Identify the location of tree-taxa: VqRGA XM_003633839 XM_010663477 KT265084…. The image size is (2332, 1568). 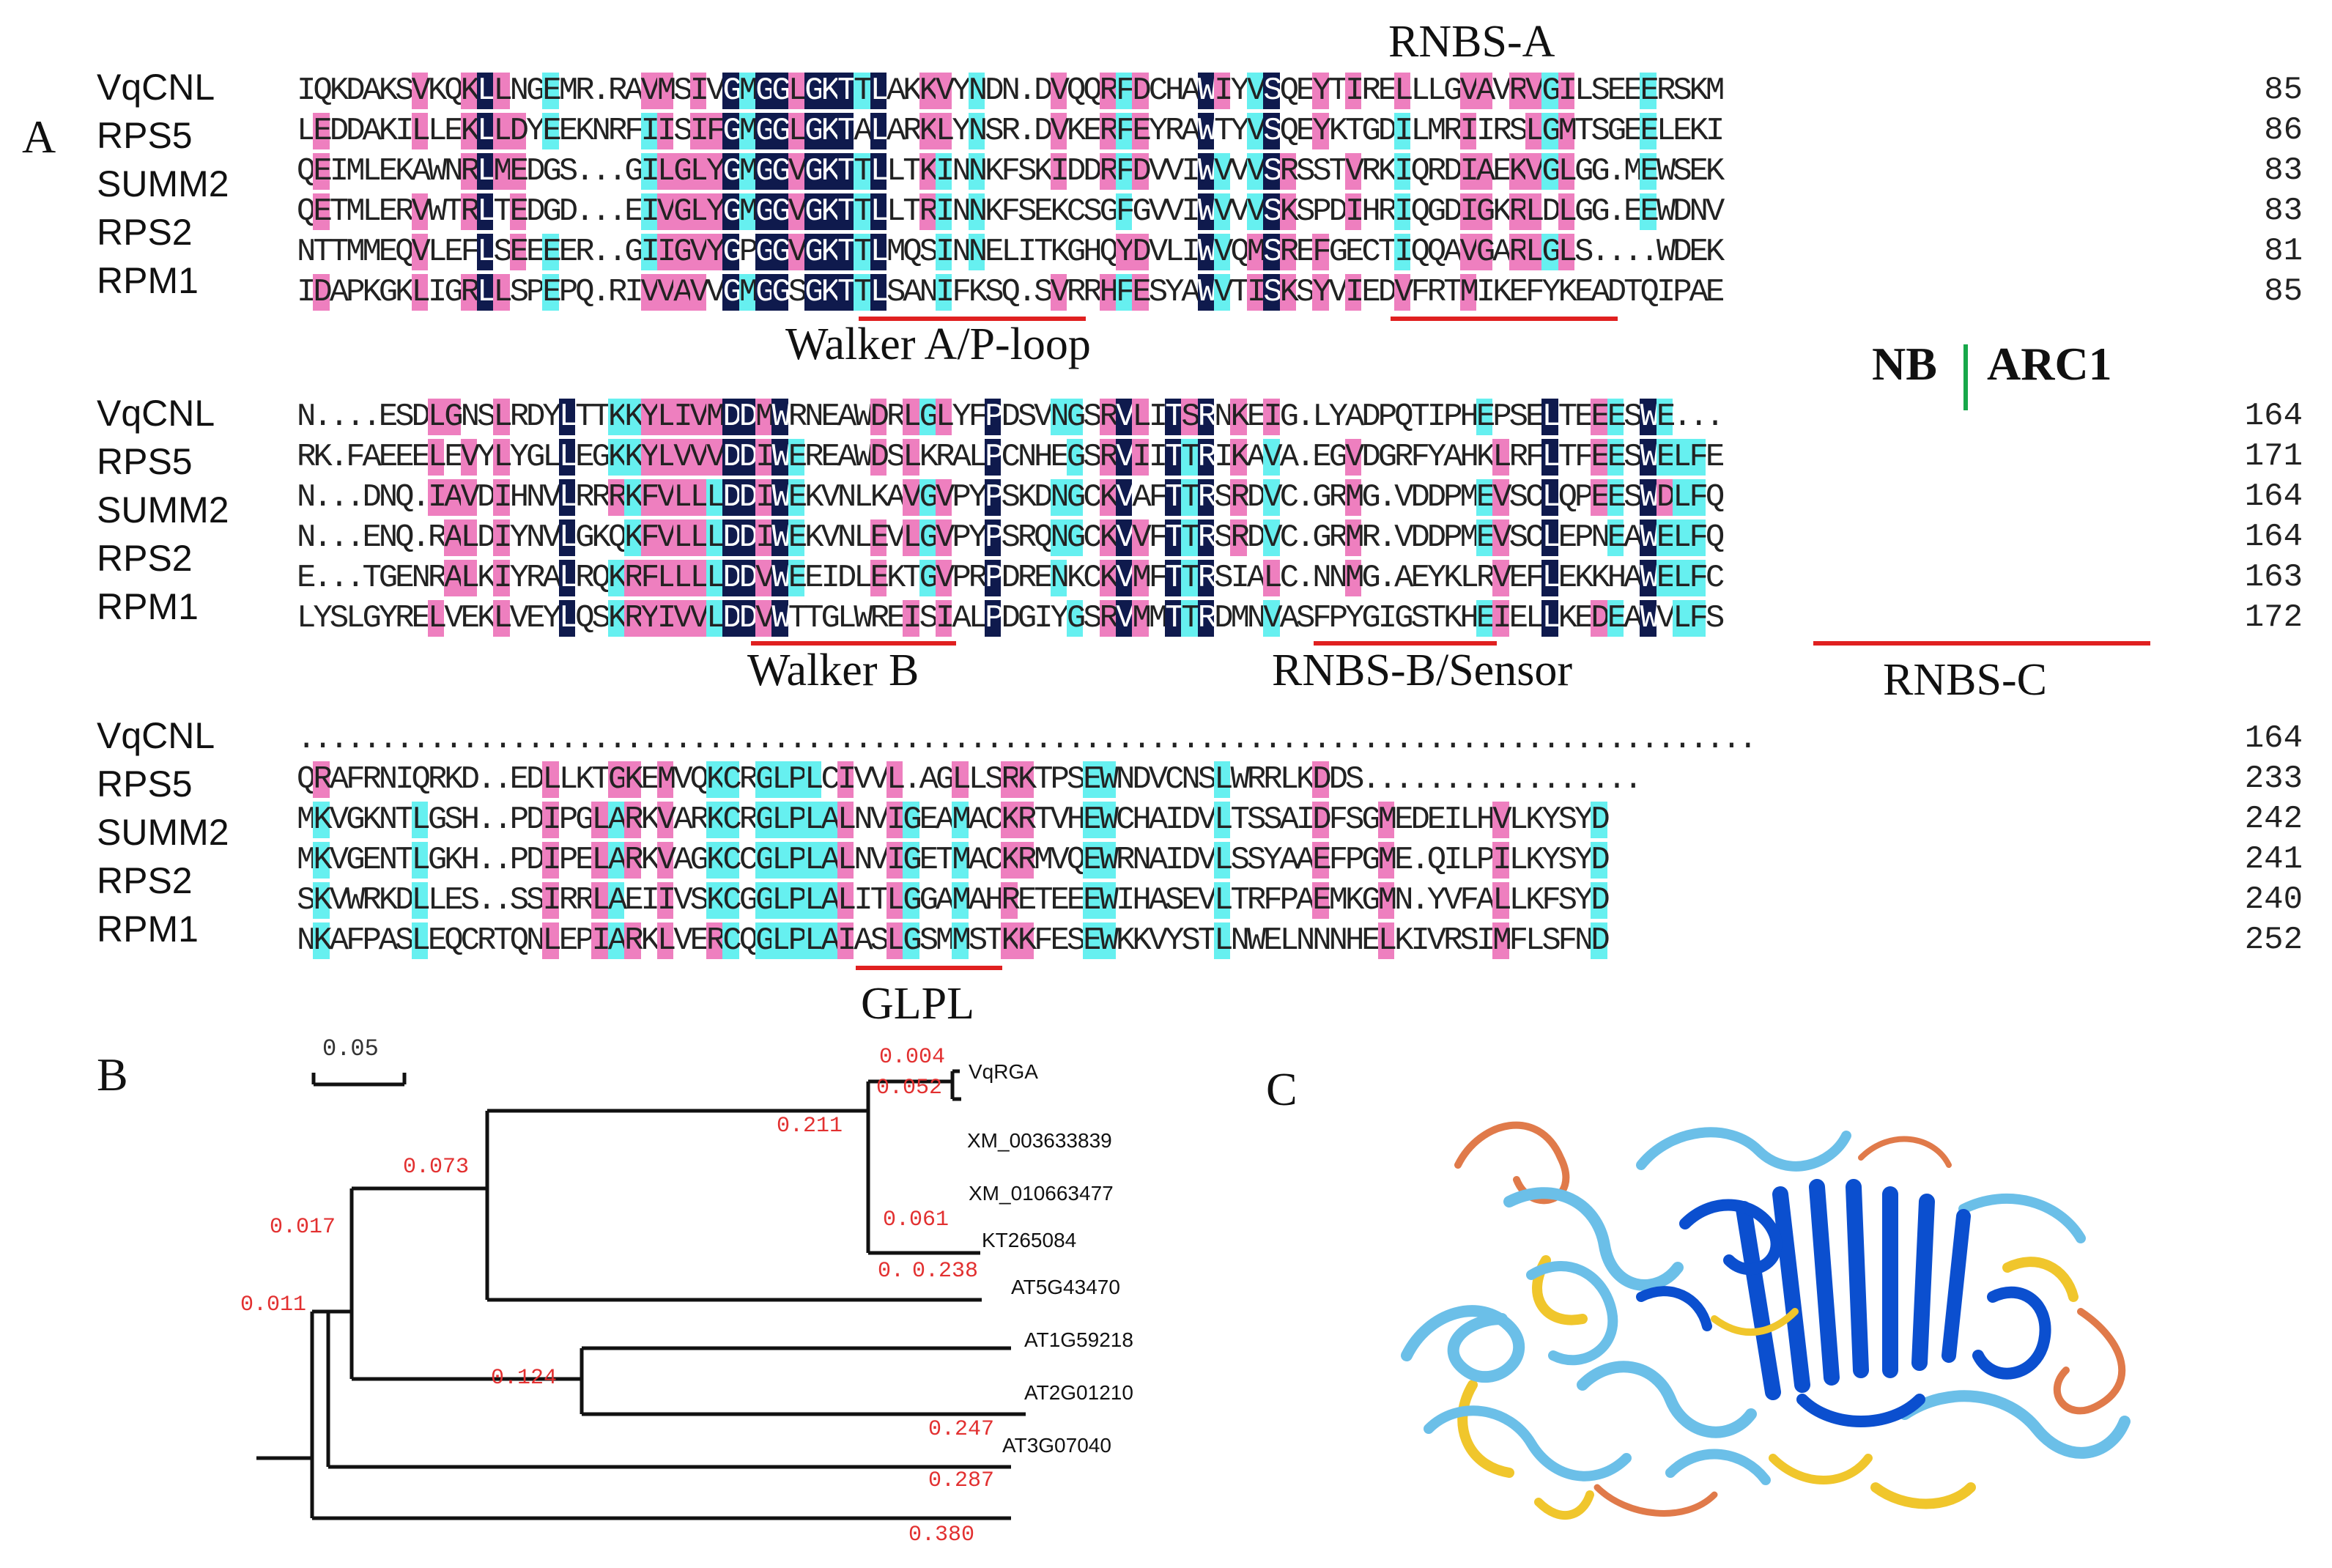
(1050, 1259).